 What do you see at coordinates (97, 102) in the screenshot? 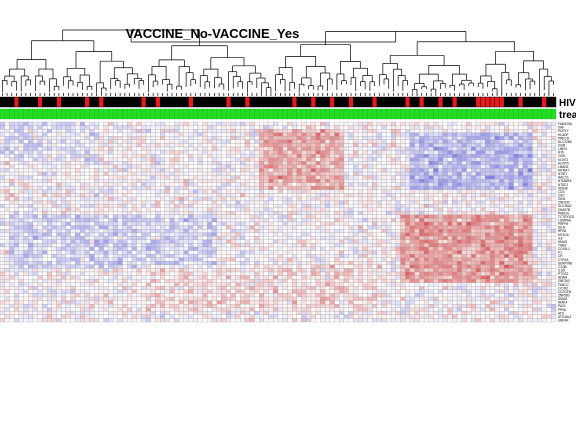
I see `hiv-cell` at bounding box center [97, 102].